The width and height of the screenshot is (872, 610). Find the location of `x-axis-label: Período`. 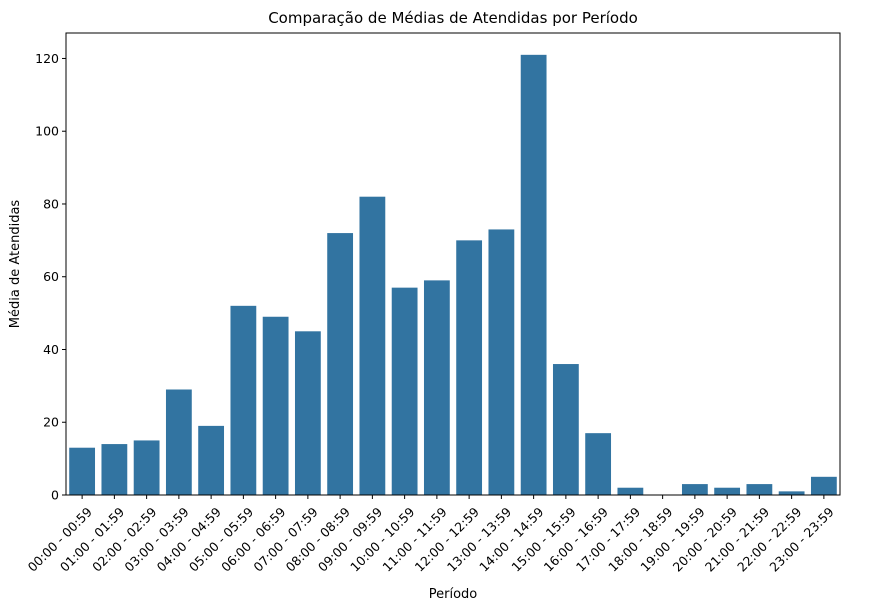

x-axis-label: Período is located at coordinates (453, 594).